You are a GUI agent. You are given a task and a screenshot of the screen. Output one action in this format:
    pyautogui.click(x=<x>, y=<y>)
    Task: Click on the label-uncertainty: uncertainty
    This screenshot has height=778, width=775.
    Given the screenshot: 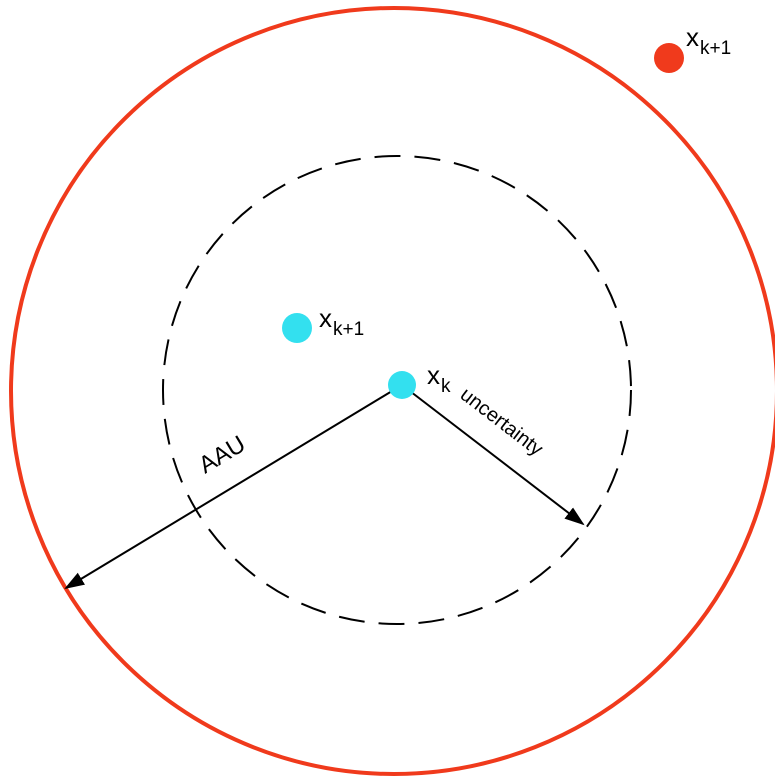 What is the action you would take?
    pyautogui.click(x=501, y=422)
    